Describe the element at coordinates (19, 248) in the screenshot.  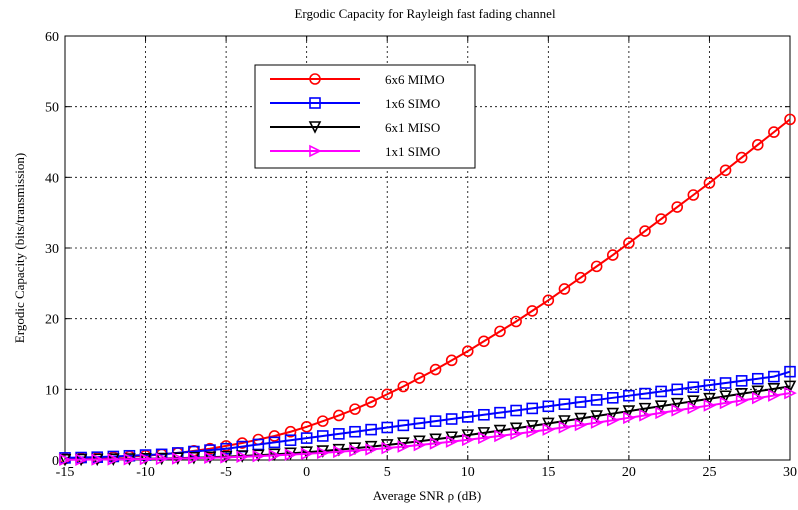
I see `y-axis-label: Ergodic Capacity (bits/transmission)` at that location.